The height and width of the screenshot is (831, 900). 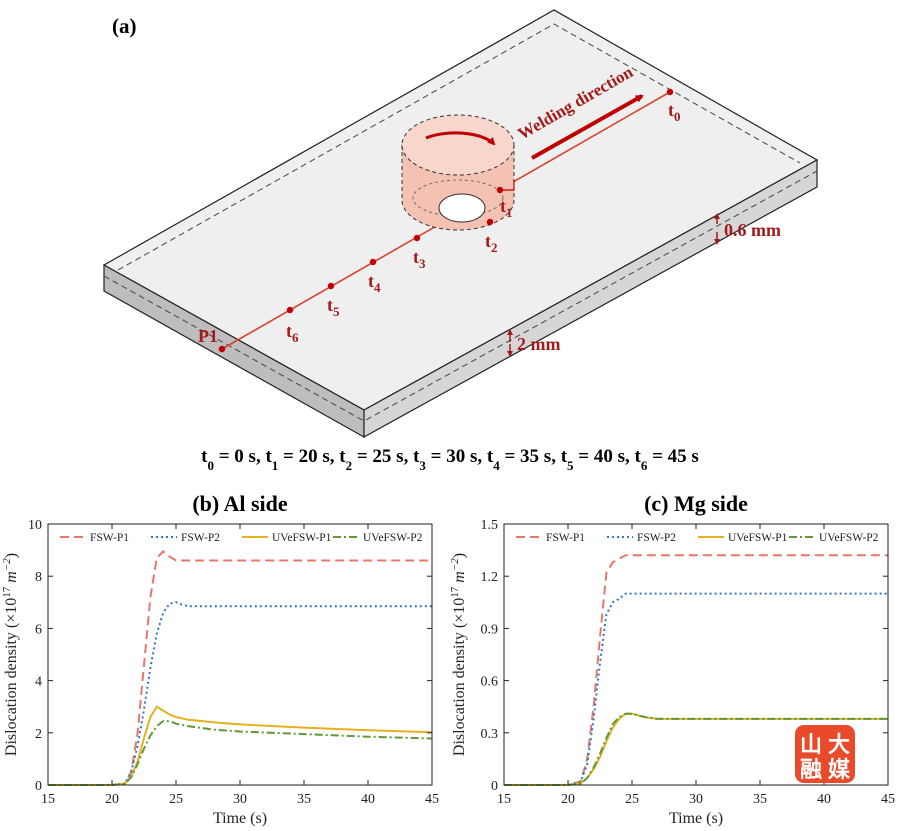 I want to click on y-tick-label: 6, so click(x=38, y=629).